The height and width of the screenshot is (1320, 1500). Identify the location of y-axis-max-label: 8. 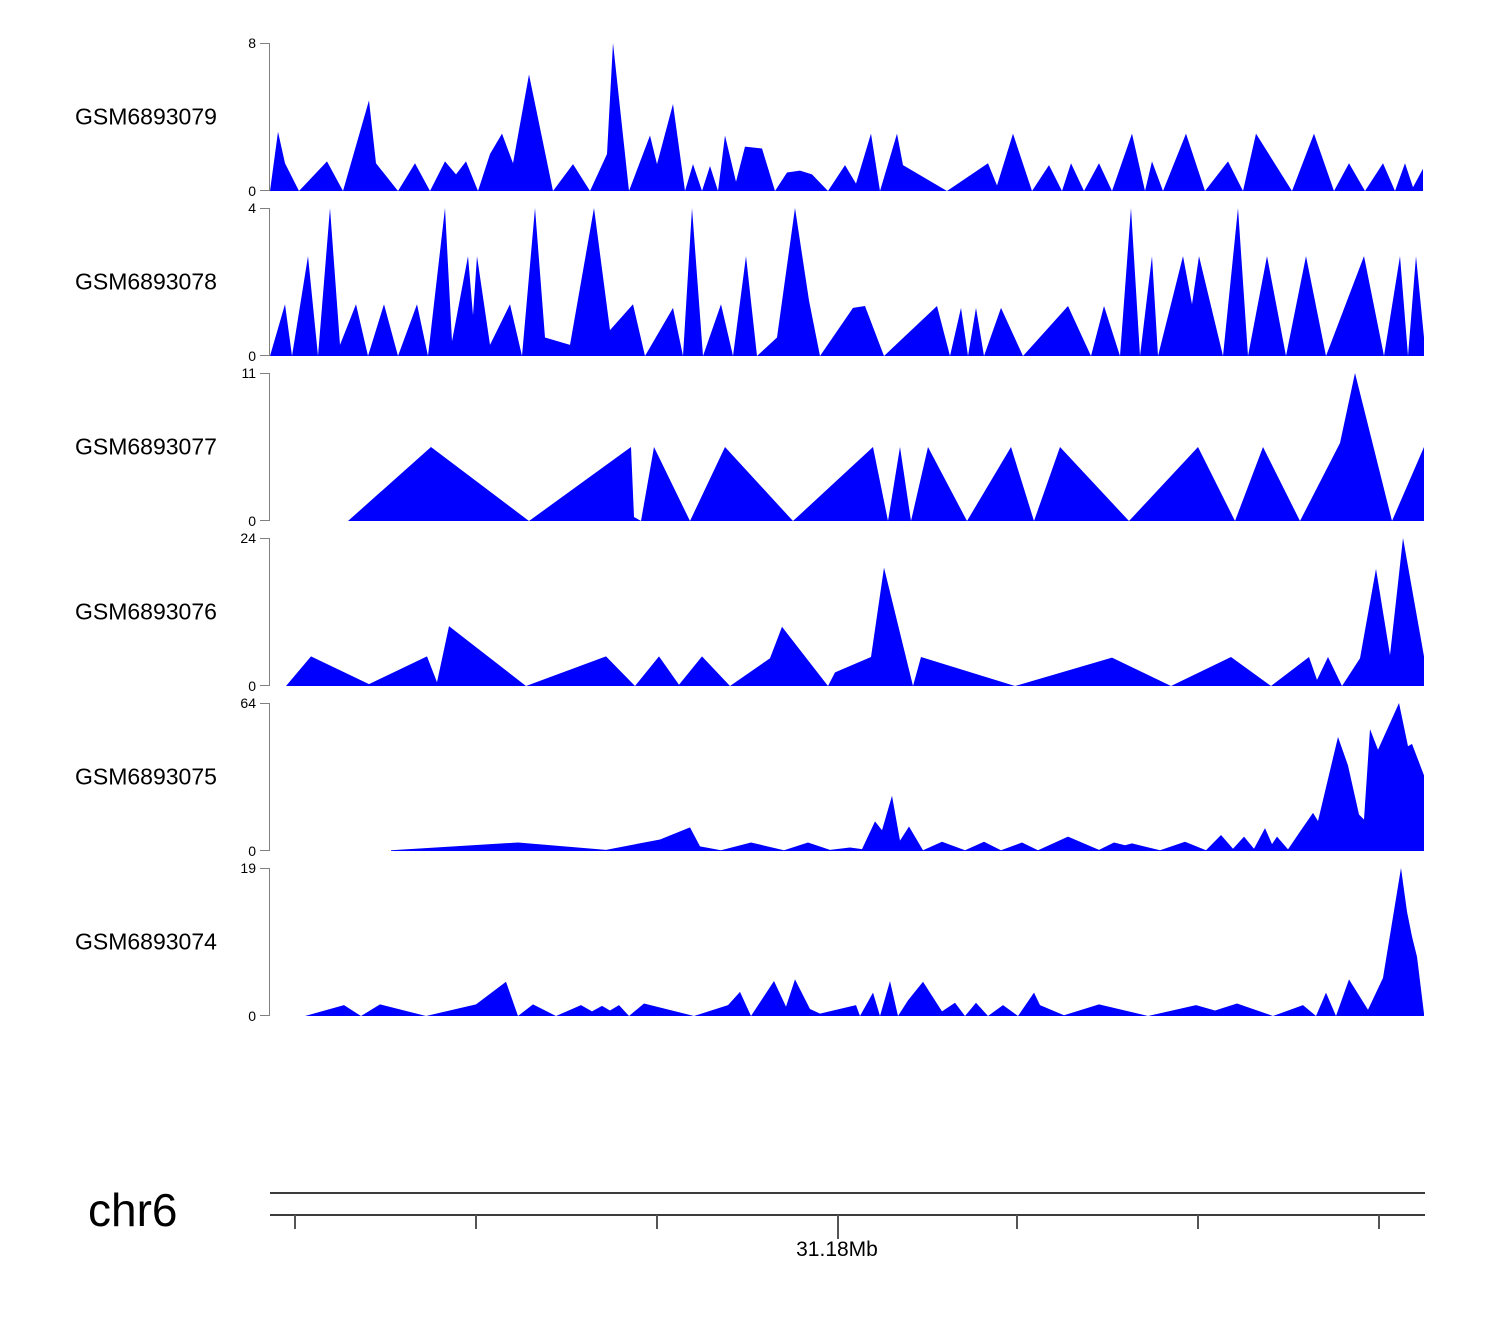
(252, 43).